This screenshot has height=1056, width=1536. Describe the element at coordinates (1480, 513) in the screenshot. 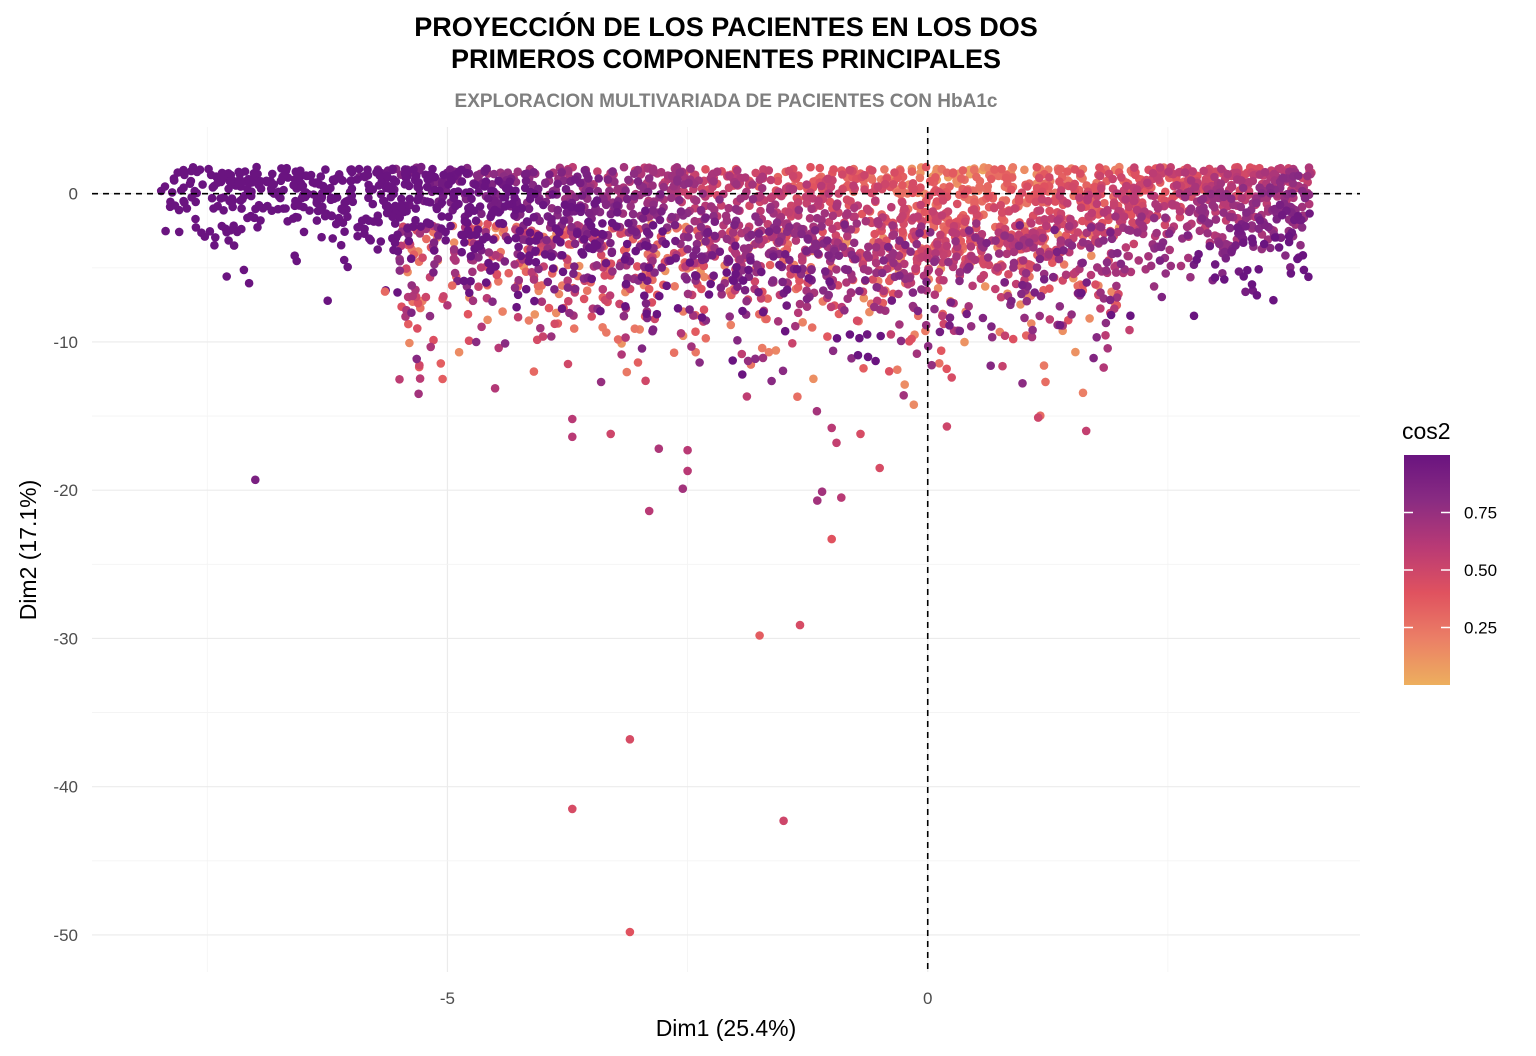

I see `legend-tick-label: 0.75` at that location.